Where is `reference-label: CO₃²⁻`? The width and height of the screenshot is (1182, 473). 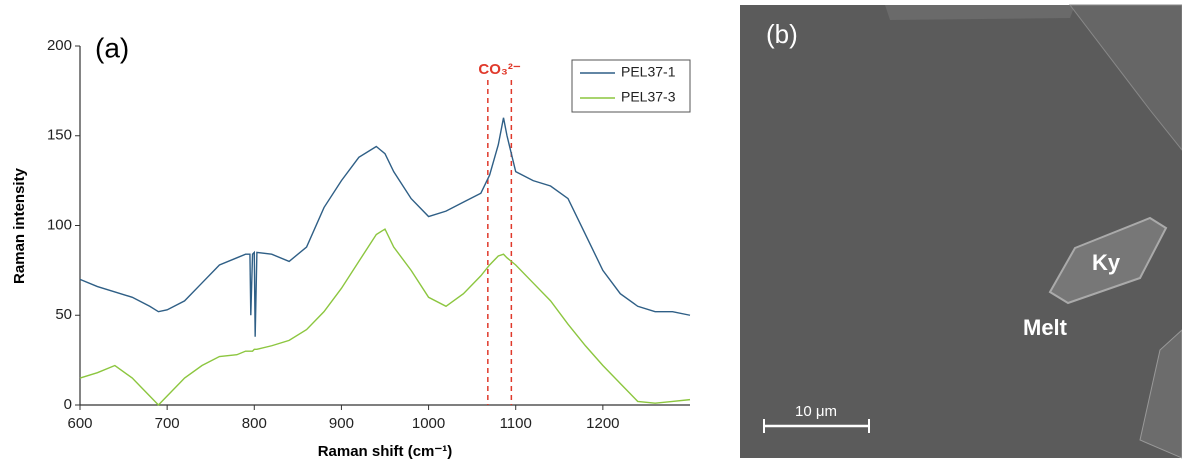 reference-label: CO₃²⁻ is located at coordinates (499, 69).